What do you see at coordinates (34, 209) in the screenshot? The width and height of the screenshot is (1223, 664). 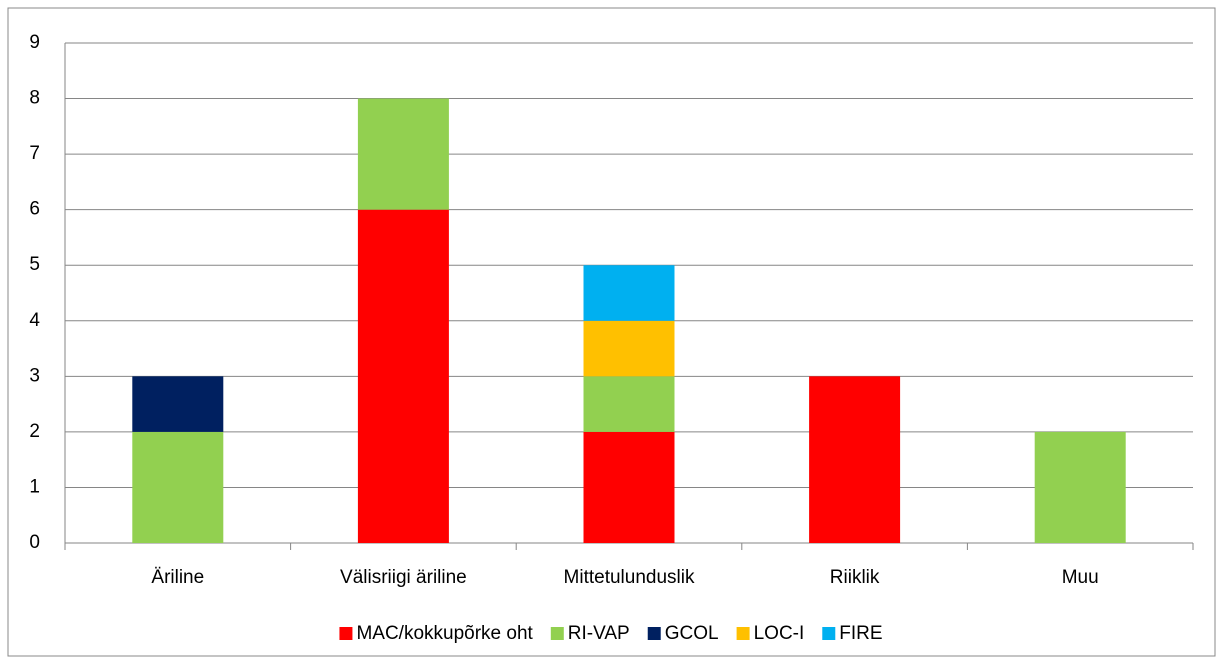 I see `y-tick-label: 6` at bounding box center [34, 209].